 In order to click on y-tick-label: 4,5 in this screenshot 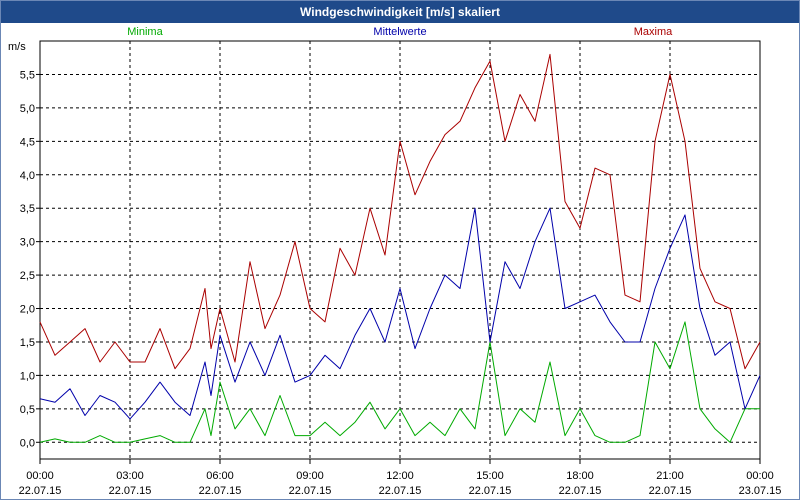, I will do `click(27, 142)`.